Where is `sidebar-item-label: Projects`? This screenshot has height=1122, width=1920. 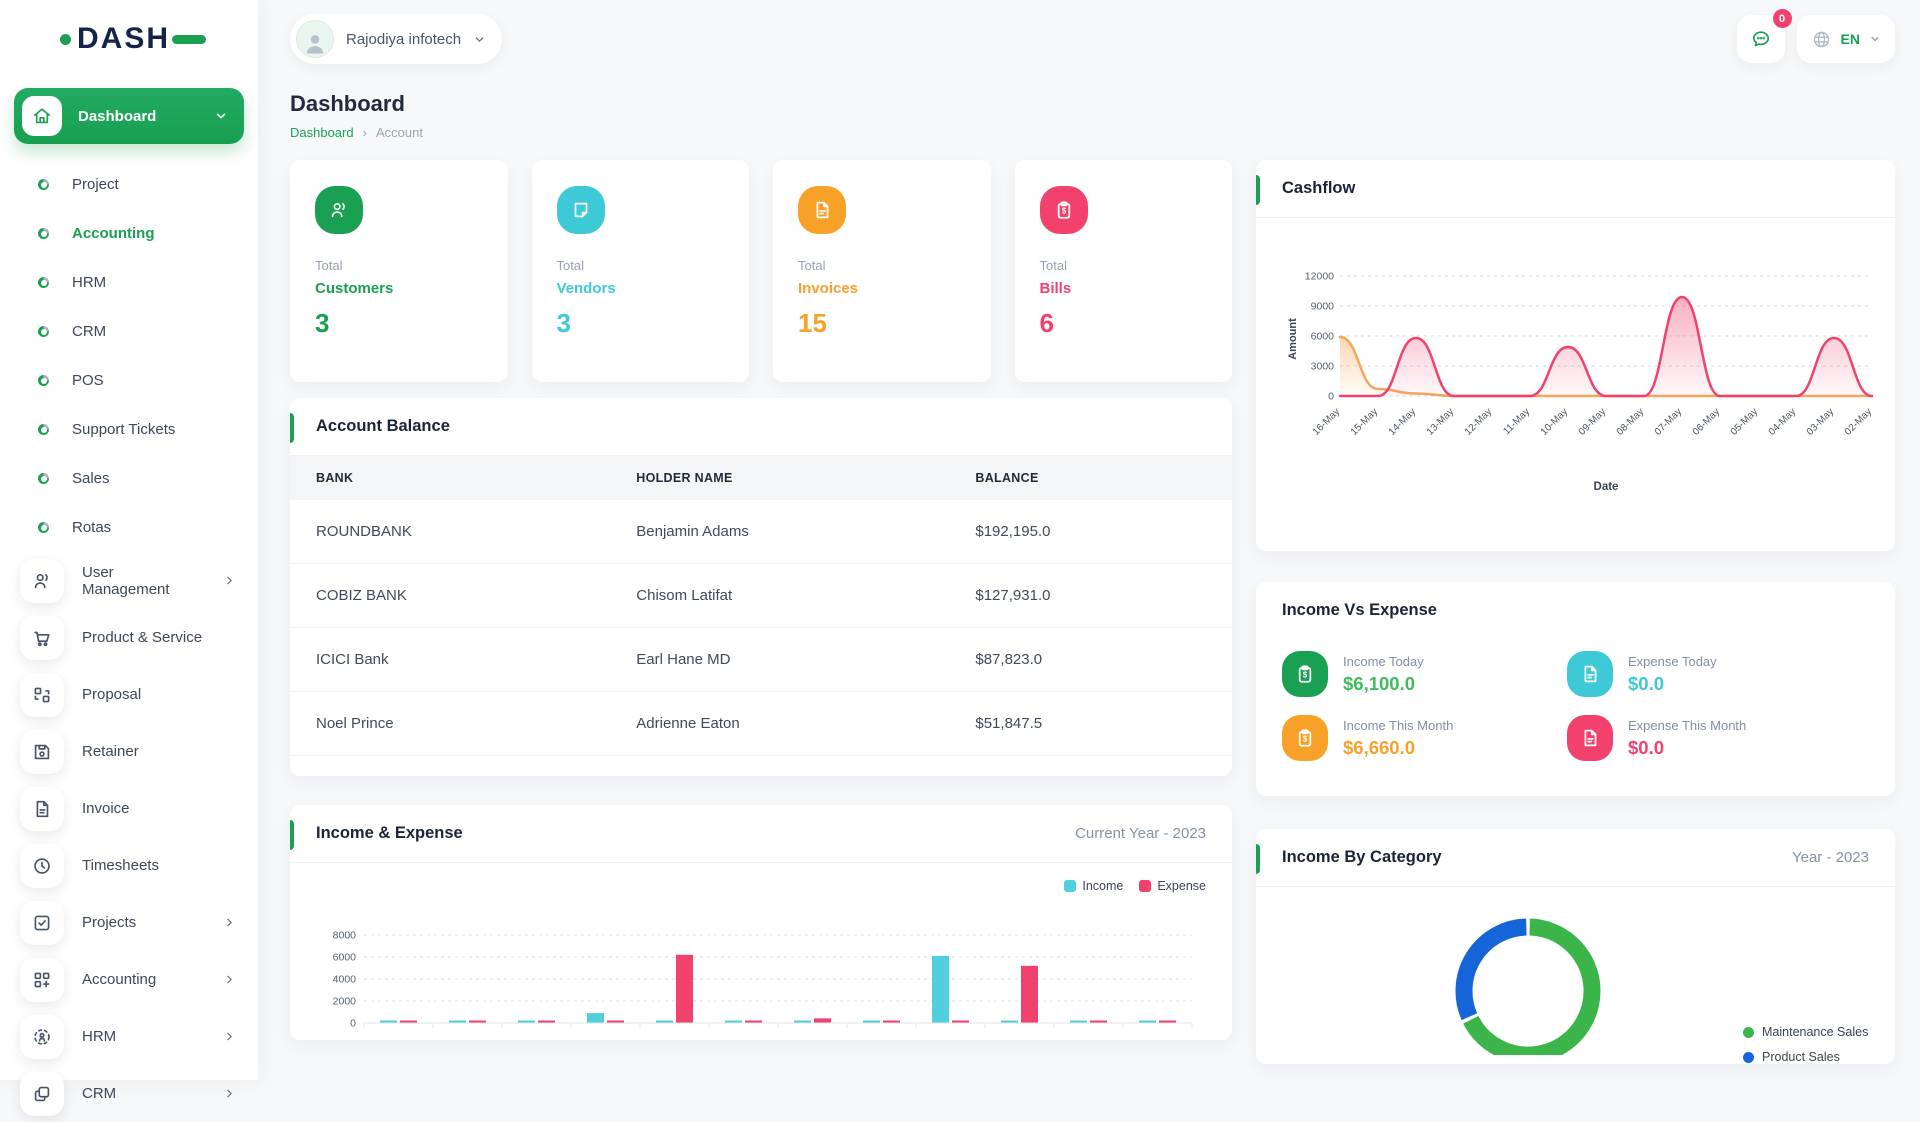 sidebar-item-label: Projects is located at coordinates (143, 922).